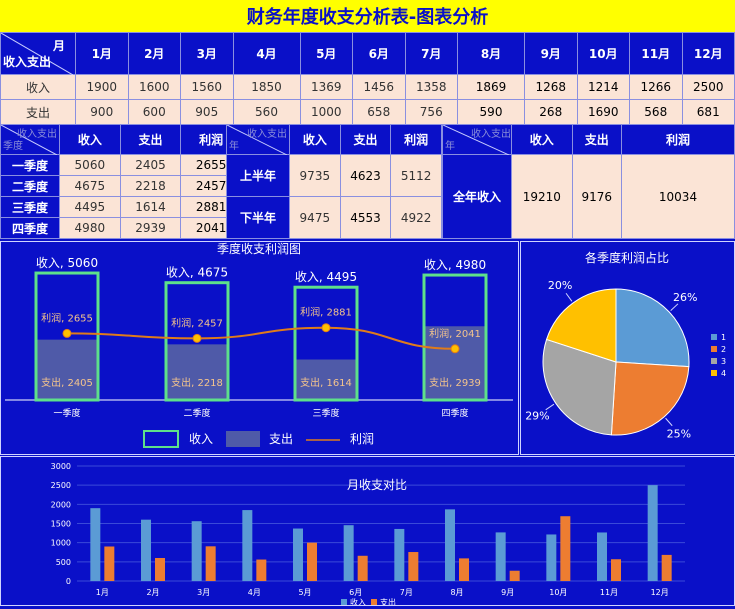 Image resolution: width=735 pixels, height=609 pixels. I want to click on month-header: 7月, so click(431, 53).